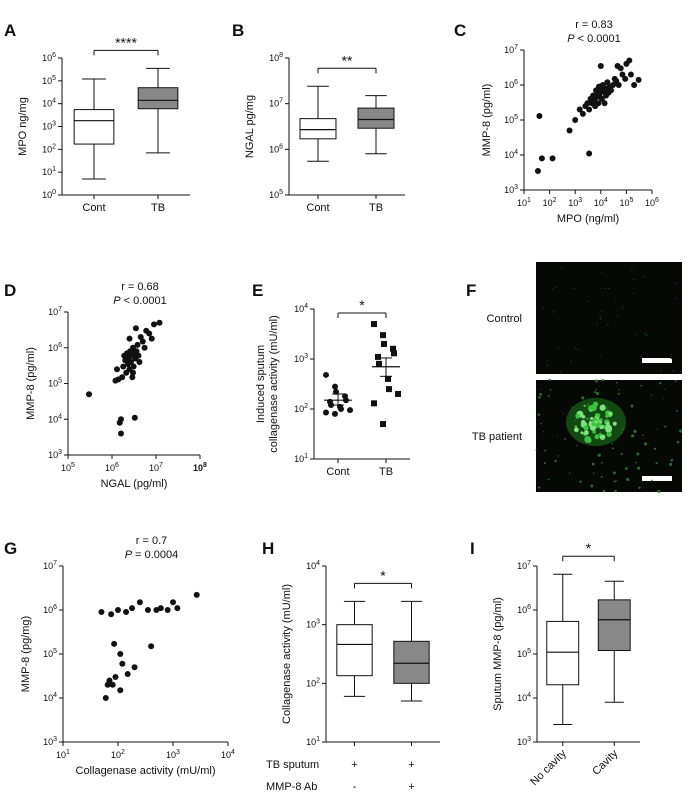 This screenshot has width=689, height=800. I want to click on y-tick-label: 10⁸, so click(276, 57).